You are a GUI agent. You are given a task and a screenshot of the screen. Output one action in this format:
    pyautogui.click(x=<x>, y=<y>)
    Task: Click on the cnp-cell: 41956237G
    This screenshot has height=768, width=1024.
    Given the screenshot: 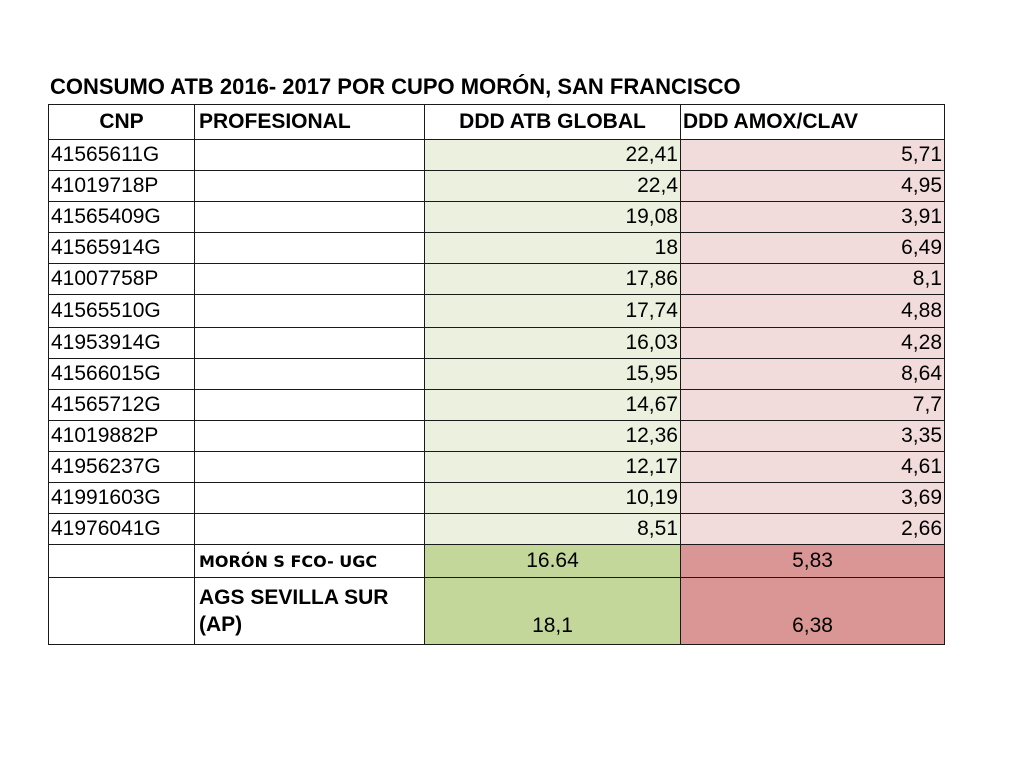 What is the action you would take?
    pyautogui.click(x=121, y=467)
    